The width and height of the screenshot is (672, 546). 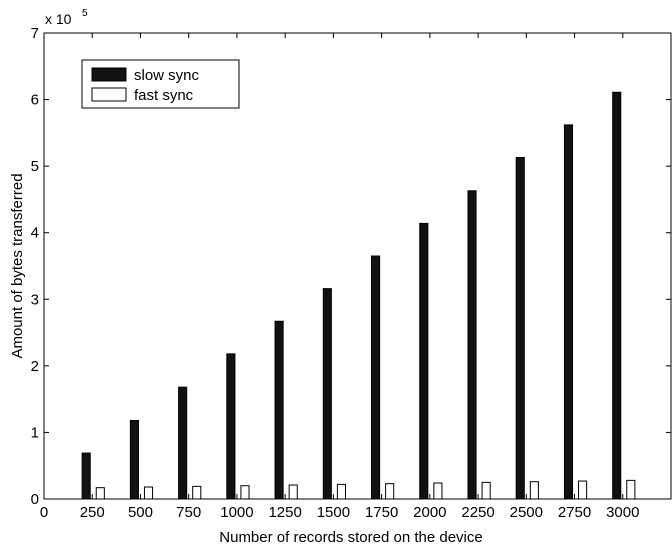 I want to click on x-tick-label: 1000, so click(x=236, y=512).